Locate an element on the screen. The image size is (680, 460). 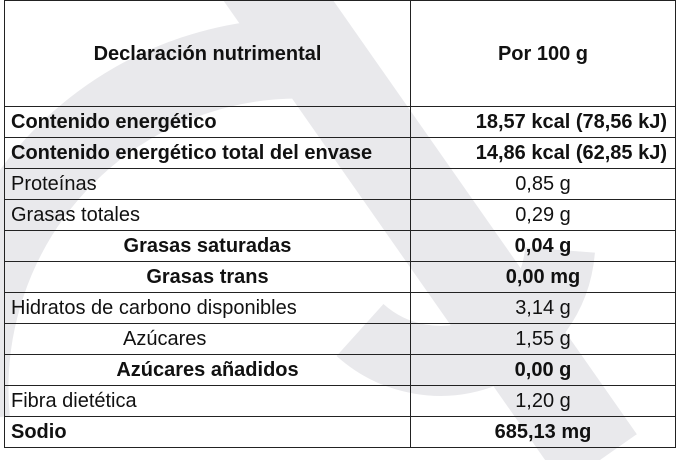
row-name: Azúcares is located at coordinates (207, 339).